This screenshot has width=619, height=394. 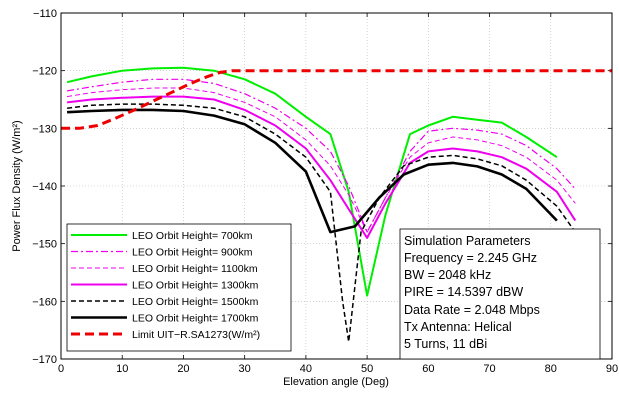 What do you see at coordinates (612, 369) in the screenshot?
I see `x-tick-label: 90` at bounding box center [612, 369].